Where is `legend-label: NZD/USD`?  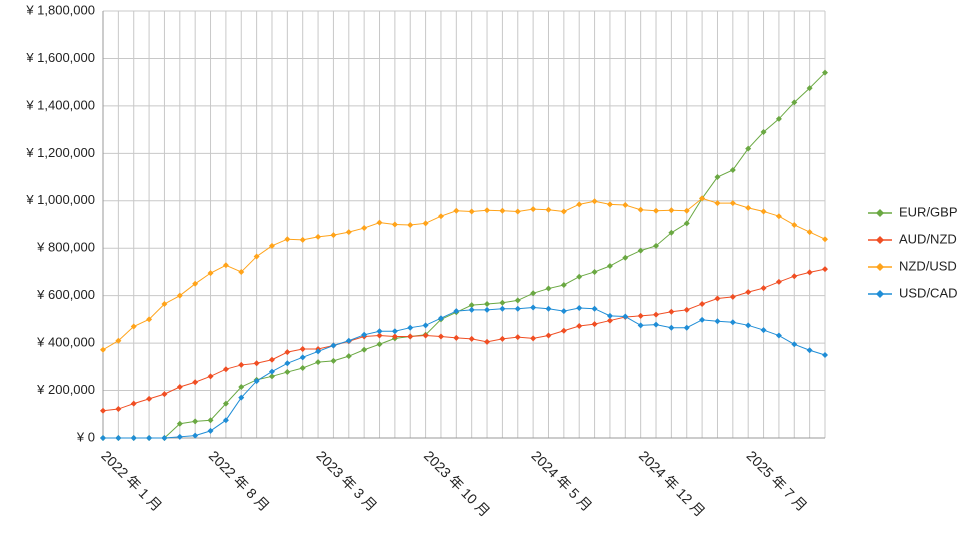 legend-label: NZD/USD is located at coordinates (928, 265).